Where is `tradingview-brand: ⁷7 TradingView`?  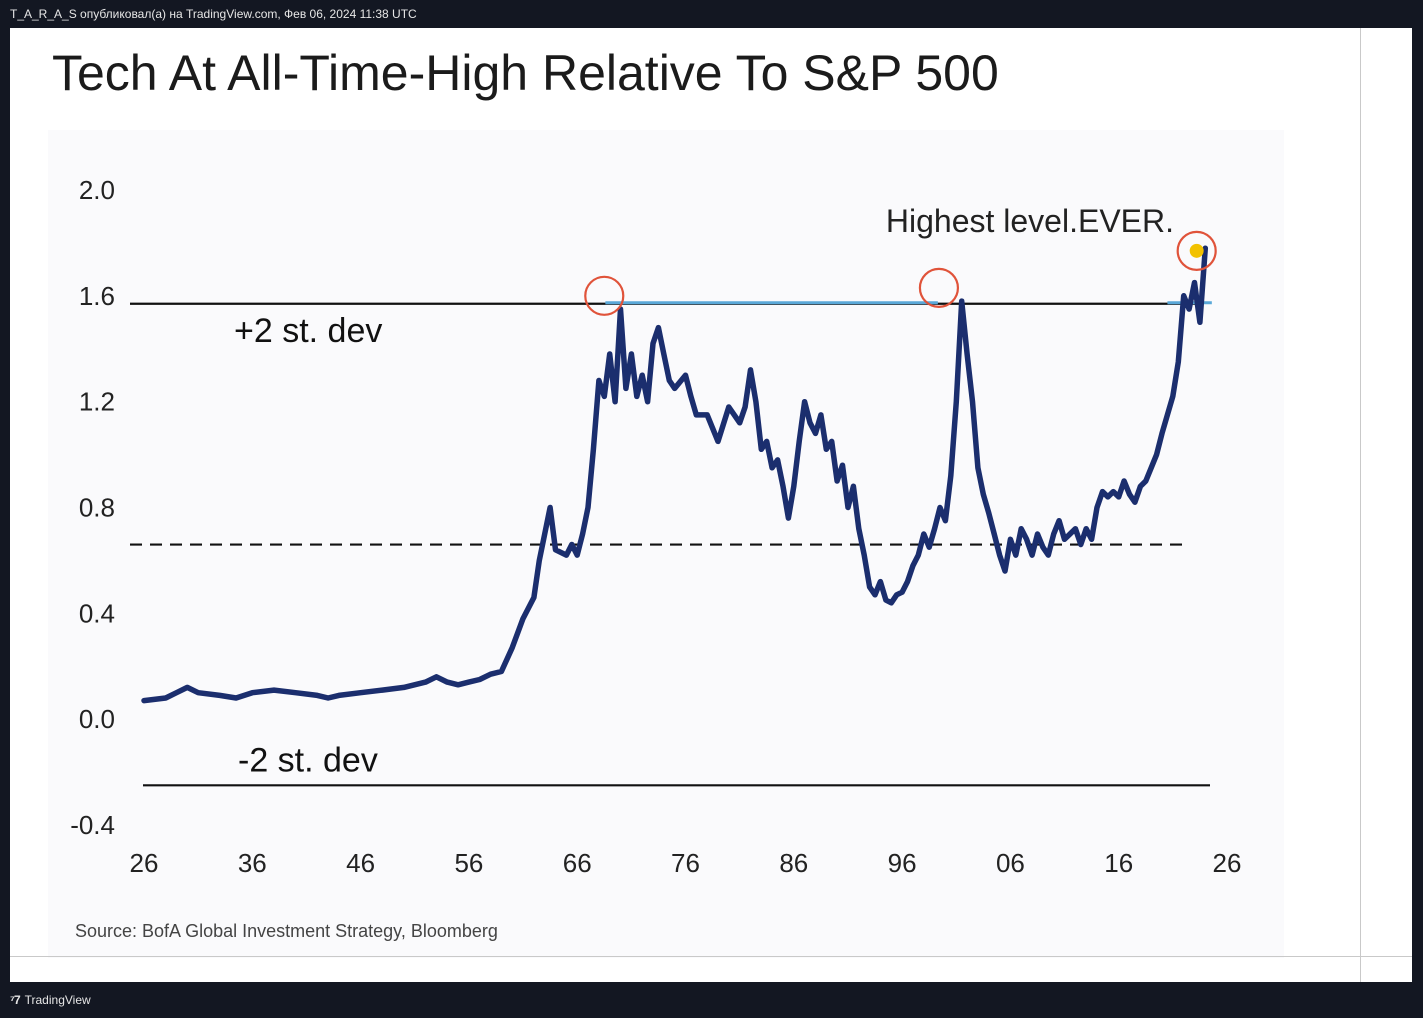 tradingview-brand: ⁷7 TradingView is located at coordinates (50, 1000).